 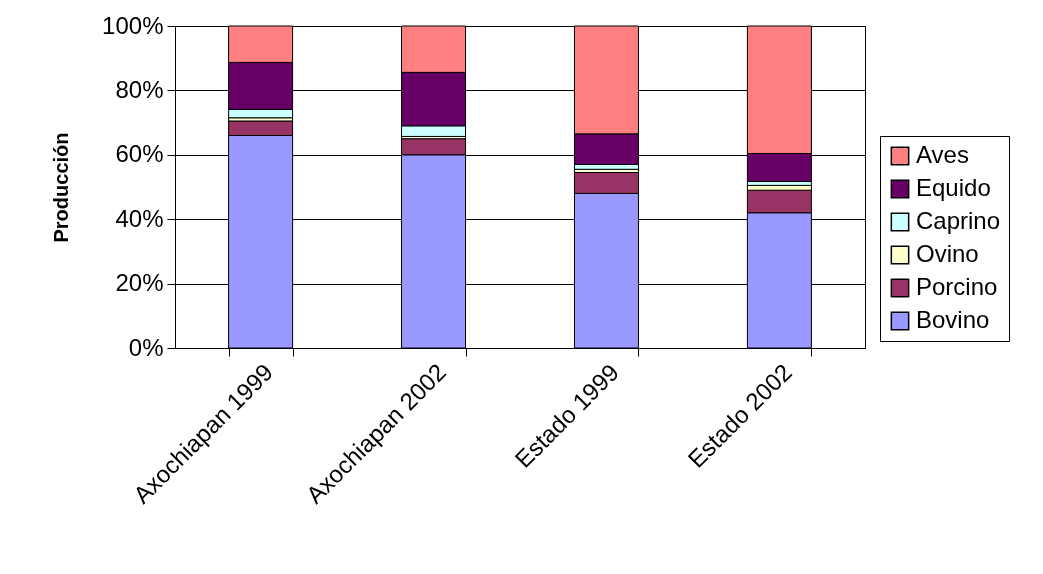 What do you see at coordinates (947, 253) in the screenshot?
I see `legend-label: Ovino` at bounding box center [947, 253].